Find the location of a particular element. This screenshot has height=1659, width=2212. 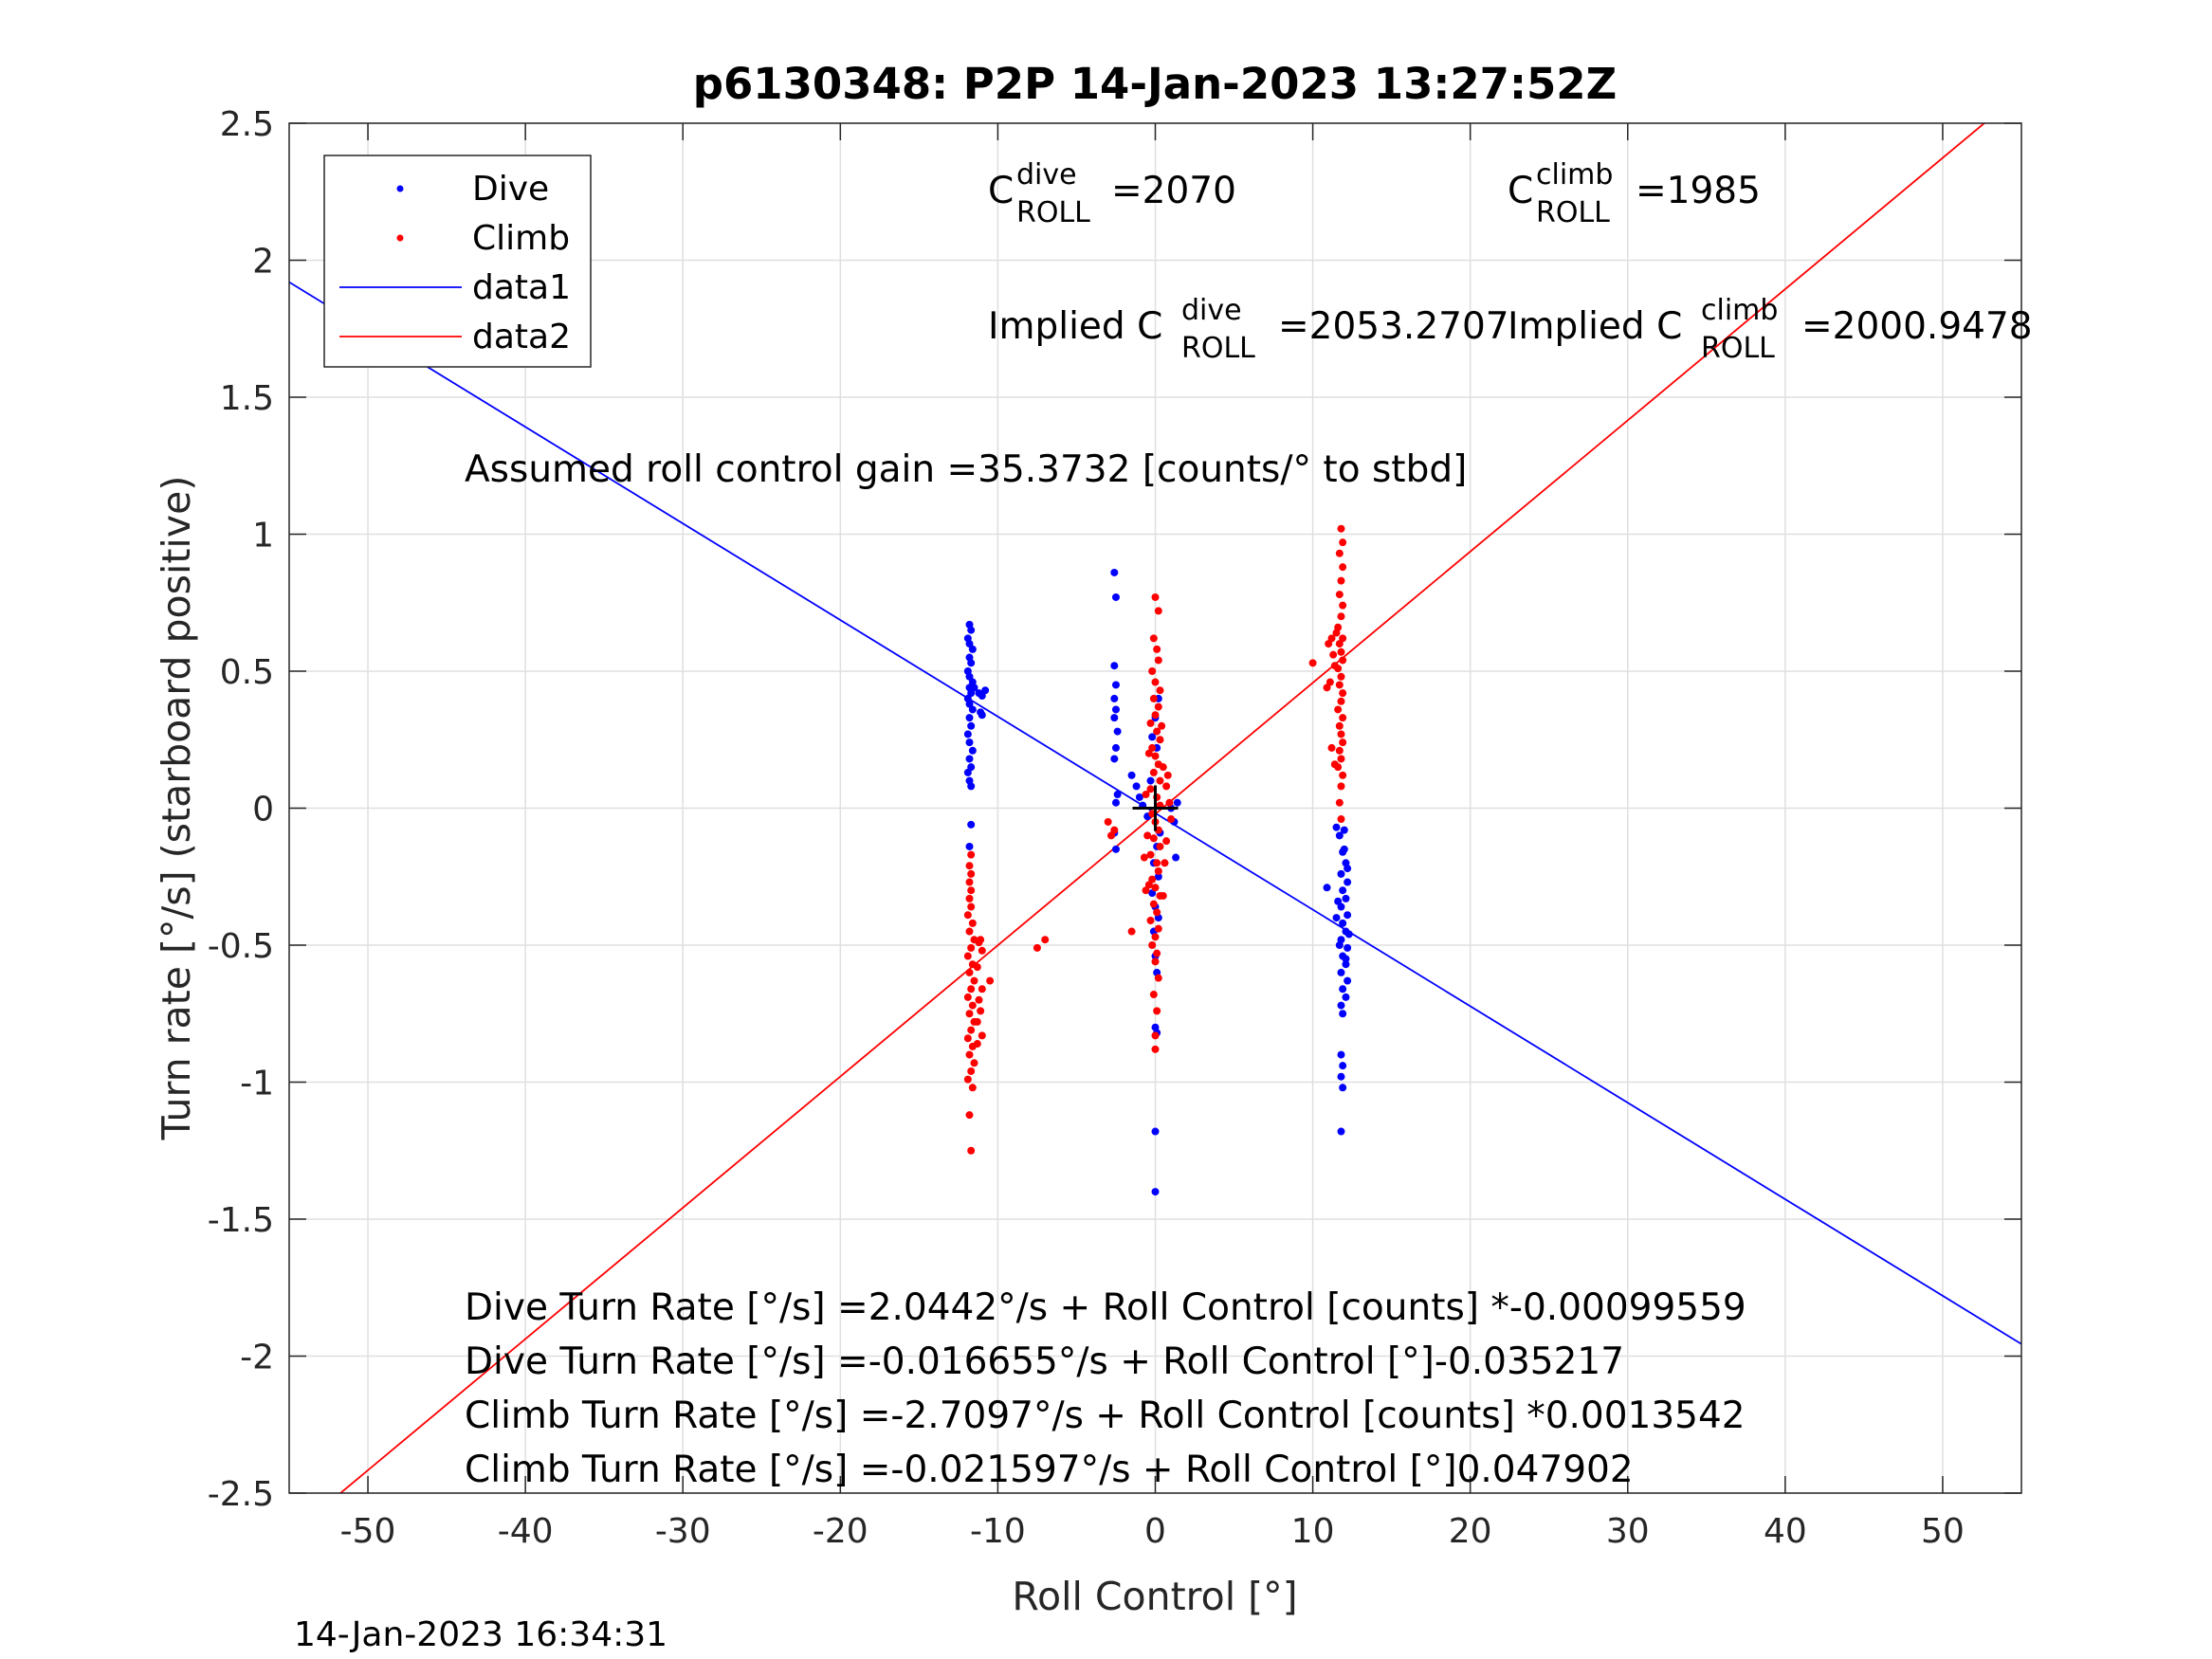

x-tick-label: -10 is located at coordinates (998, 1531).